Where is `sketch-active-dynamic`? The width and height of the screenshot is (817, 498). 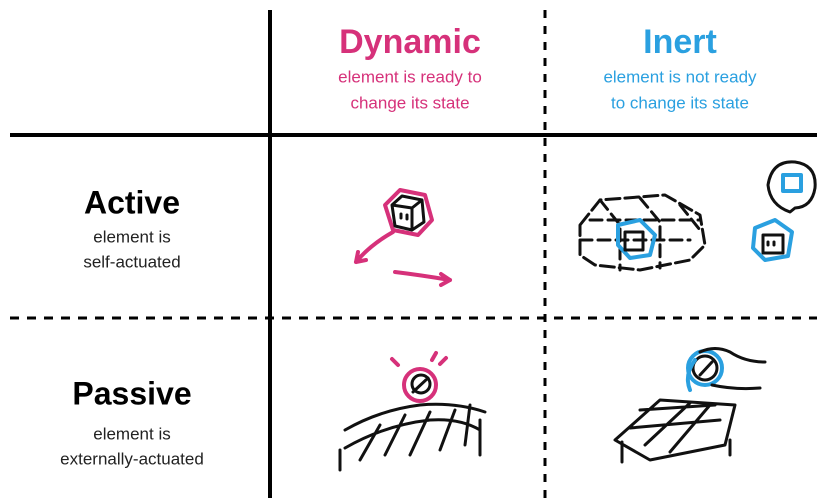
sketch-active-dynamic is located at coordinates (403, 237).